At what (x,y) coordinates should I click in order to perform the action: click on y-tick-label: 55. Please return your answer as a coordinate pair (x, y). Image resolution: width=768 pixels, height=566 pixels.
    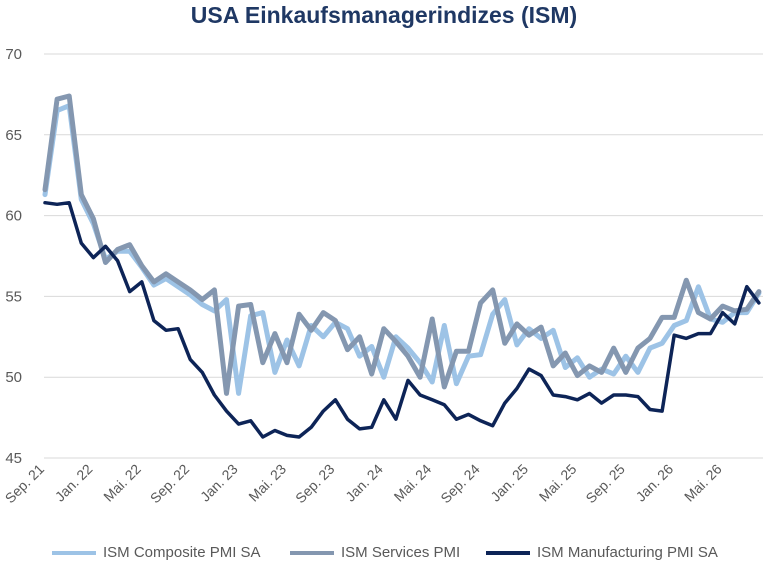
    Looking at the image, I should click on (13, 296).